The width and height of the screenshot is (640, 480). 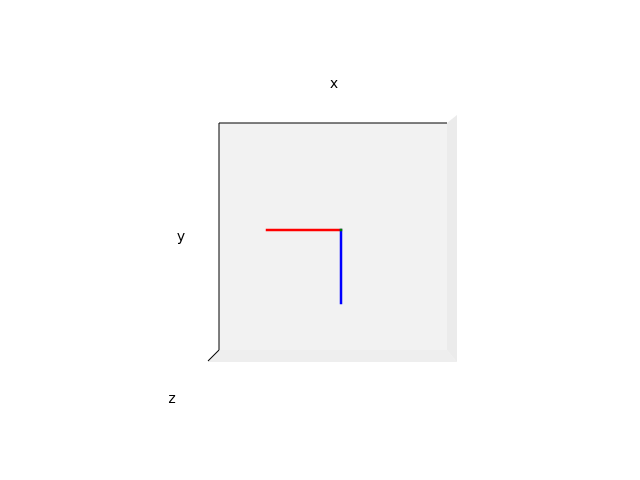 What do you see at coordinates (332, 356) in the screenshot?
I see `bottom-pane` at bounding box center [332, 356].